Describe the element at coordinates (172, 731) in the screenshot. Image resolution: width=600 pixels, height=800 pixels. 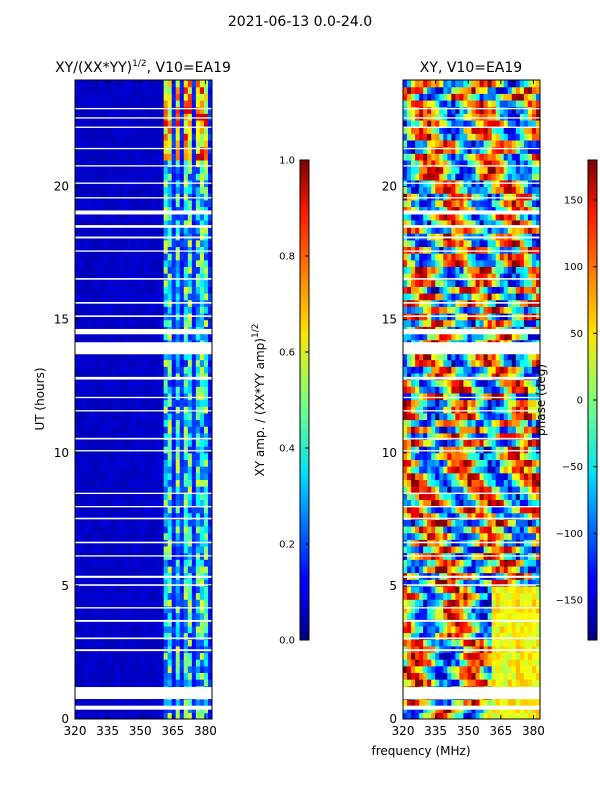
I see `x-tick-label: 365` at that location.